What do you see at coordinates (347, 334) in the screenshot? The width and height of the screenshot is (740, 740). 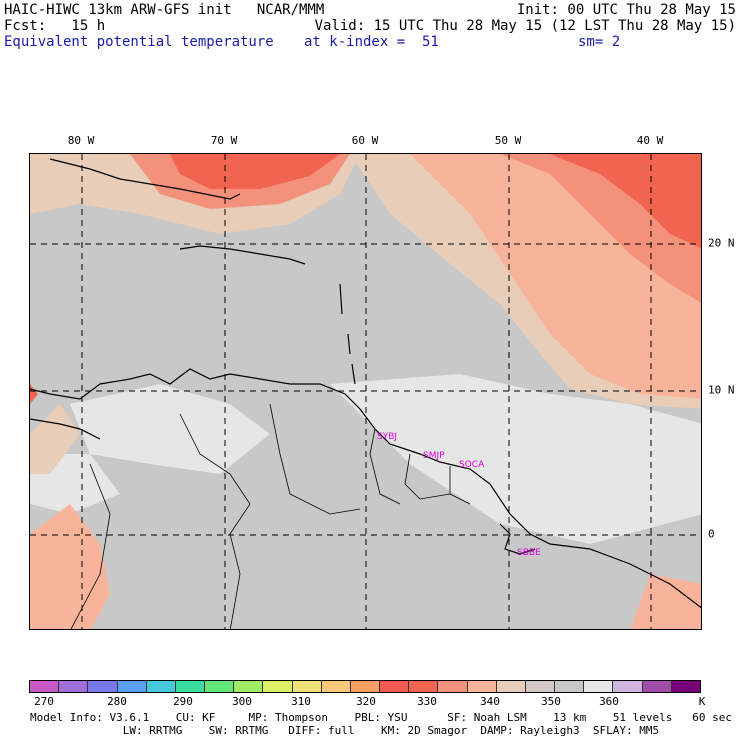 I see `lesser-antilles` at bounding box center [347, 334].